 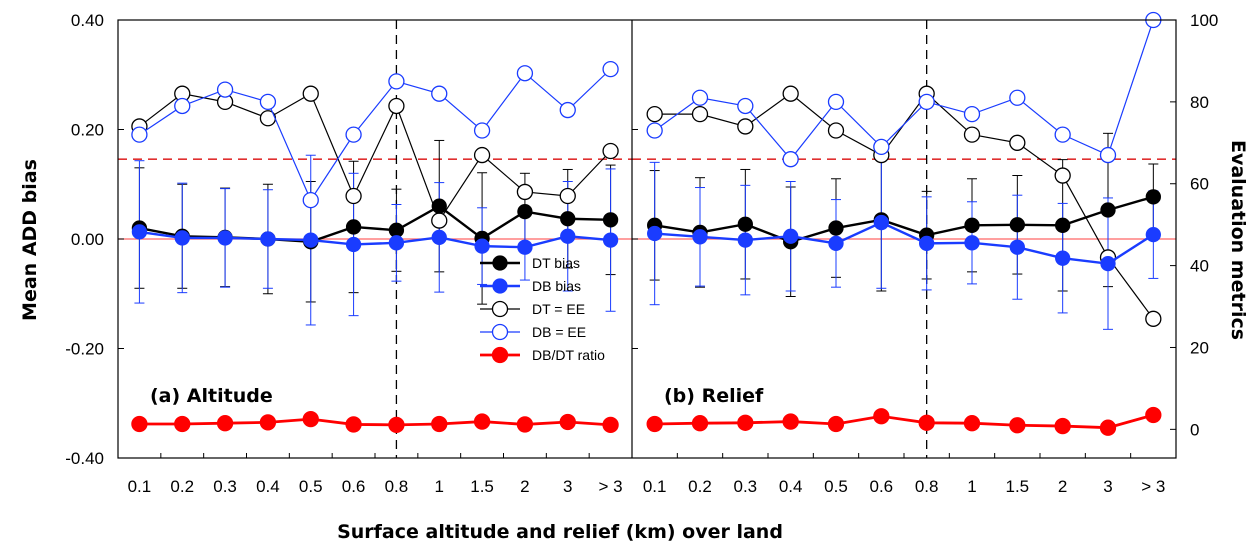 I want to click on legend: DT bias DB bias DT = EE DB = EE DB/DT ratio, so click(x=542, y=309).